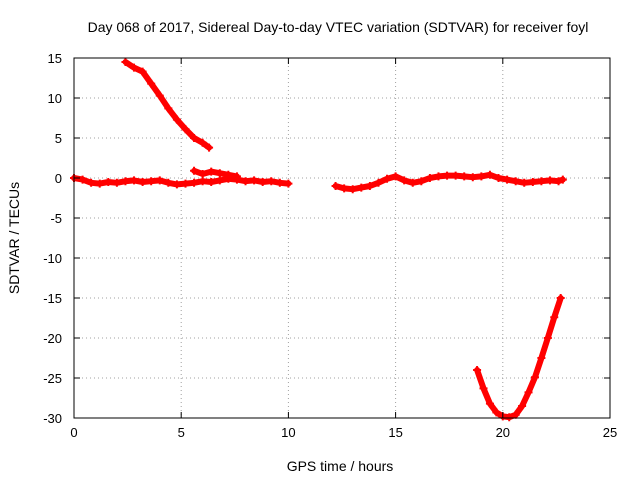 The width and height of the screenshot is (640, 480). What do you see at coordinates (503, 432) in the screenshot?
I see `x-tick-label: 20` at bounding box center [503, 432].